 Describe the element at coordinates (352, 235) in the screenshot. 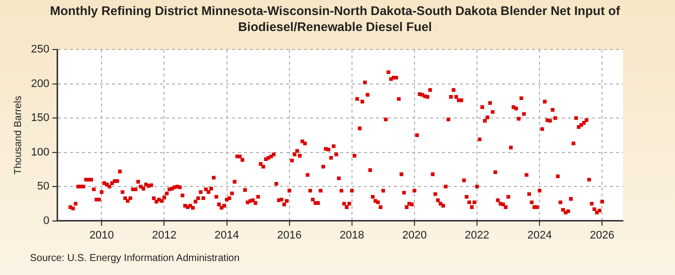

I see `x-tick-label: 2018` at that location.